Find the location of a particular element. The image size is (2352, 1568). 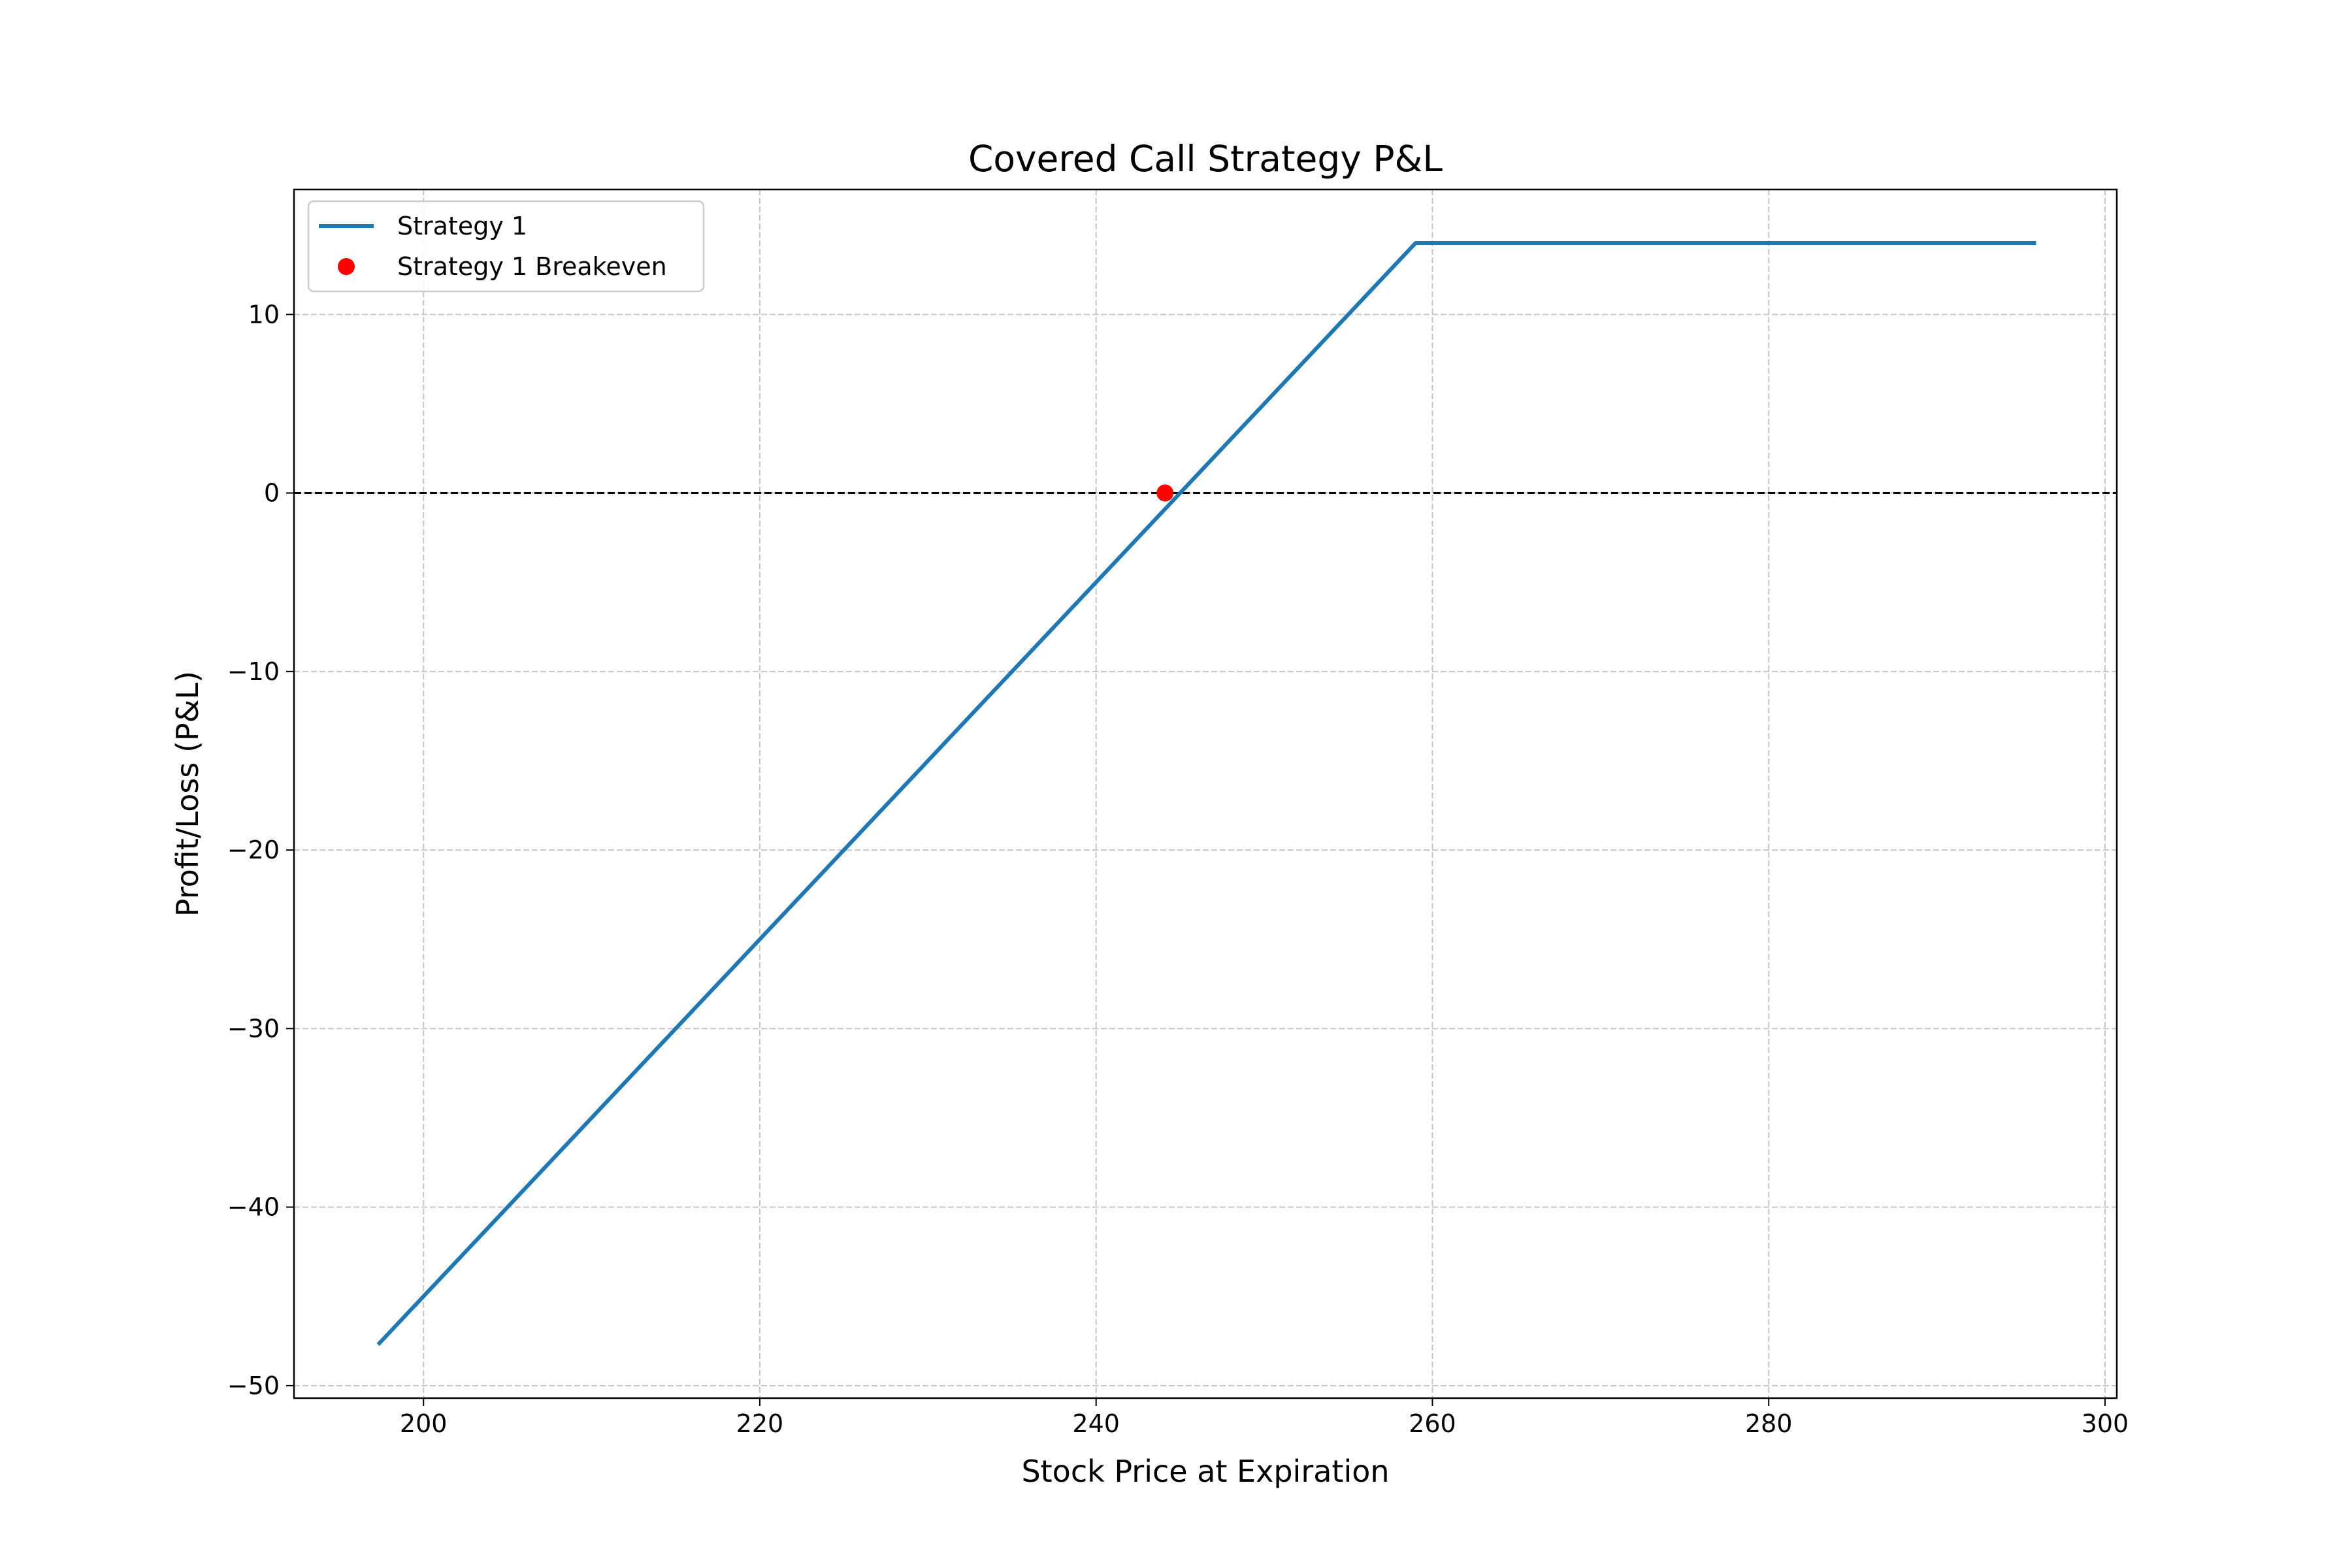

y-tick-label: −50 is located at coordinates (253, 1385).